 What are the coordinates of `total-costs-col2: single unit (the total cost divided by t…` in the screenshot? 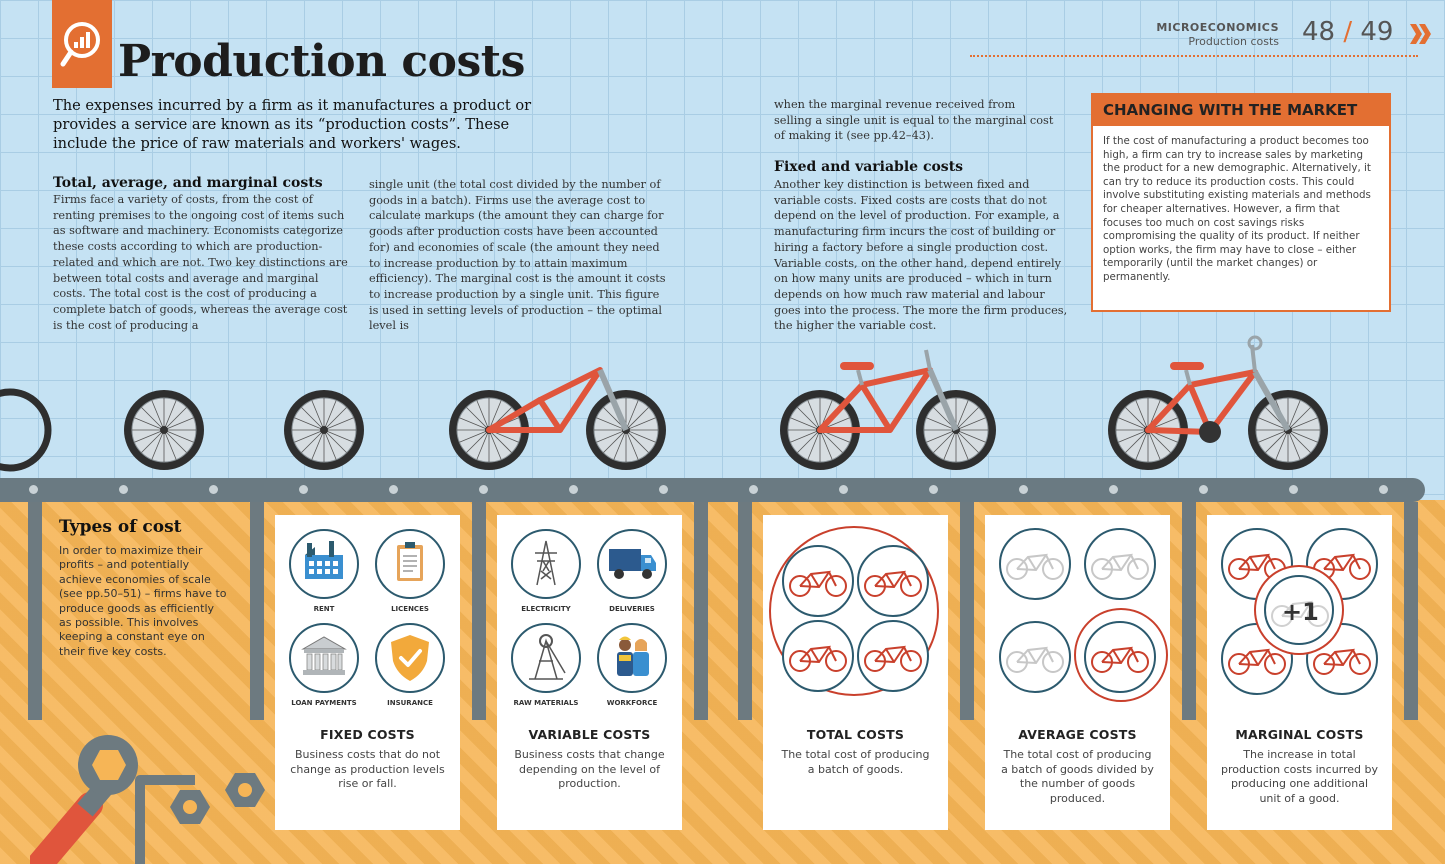 It's located at (517, 255).